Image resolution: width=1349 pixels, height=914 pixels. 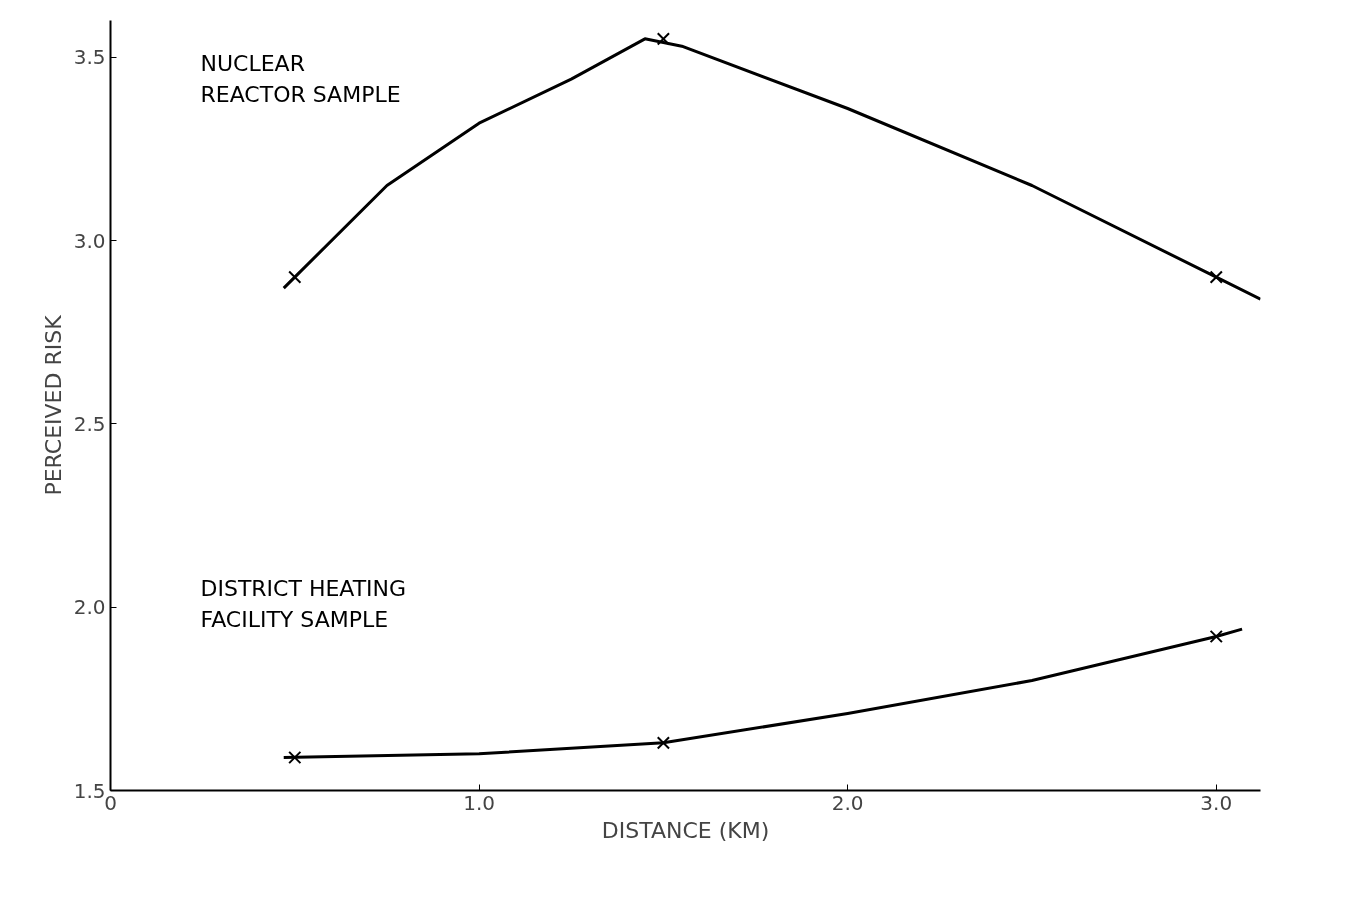 I want to click on x-tick-label: 1.0, so click(x=479, y=802).